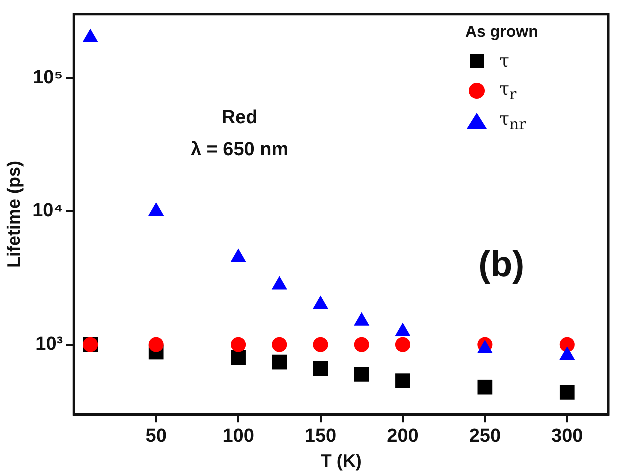 This screenshot has height=473, width=619. What do you see at coordinates (14, 214) in the screenshot?
I see `y-axis-title: Lifetime (ps)` at bounding box center [14, 214].